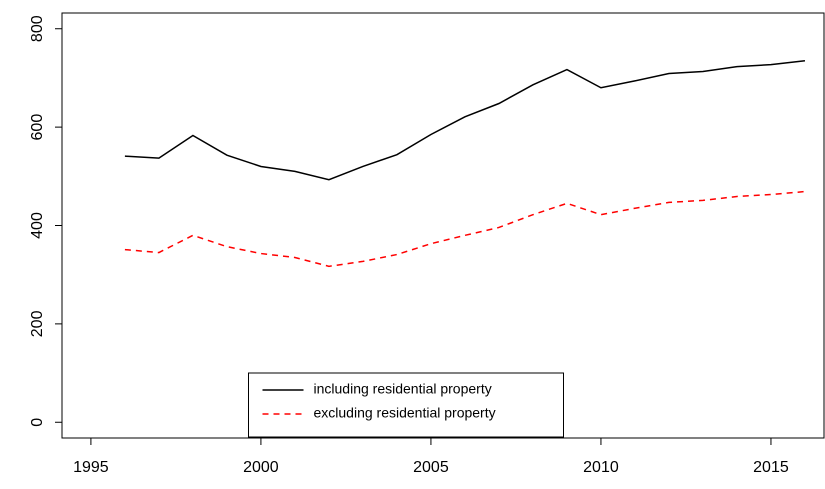 The image size is (825, 489). What do you see at coordinates (771, 467) in the screenshot?
I see `x-tick-label: 2015` at bounding box center [771, 467].